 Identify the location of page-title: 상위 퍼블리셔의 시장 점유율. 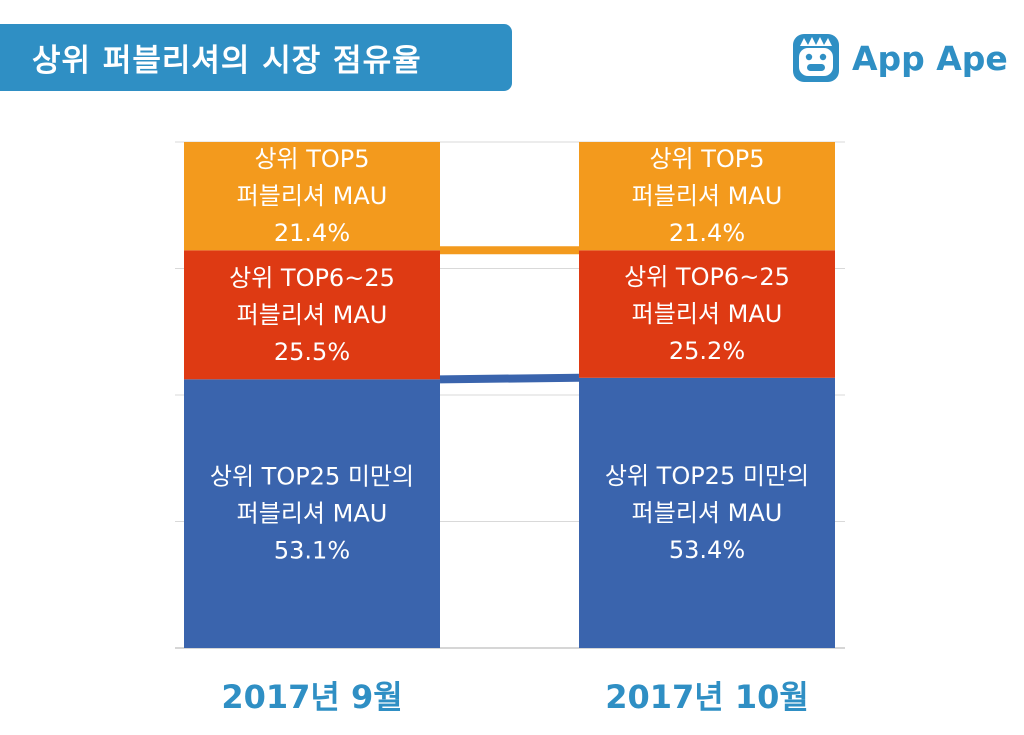
(227, 61).